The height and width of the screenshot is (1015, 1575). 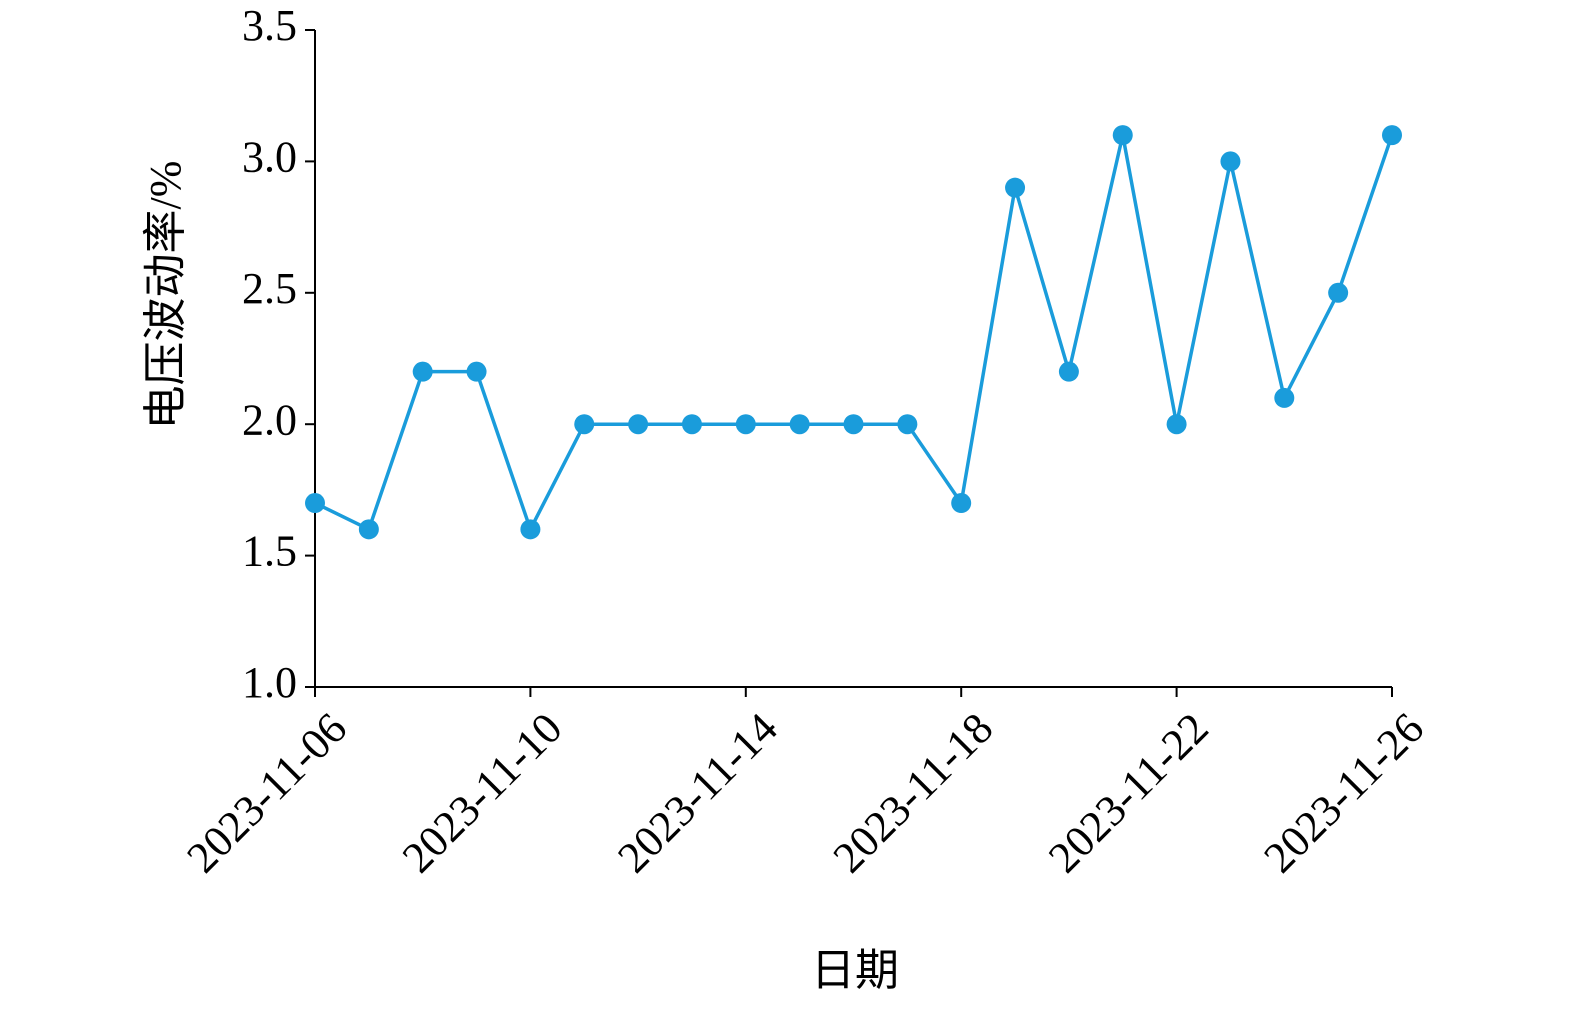 What do you see at coordinates (269, 288) in the screenshot?
I see `y-tick-label: 2.5` at bounding box center [269, 288].